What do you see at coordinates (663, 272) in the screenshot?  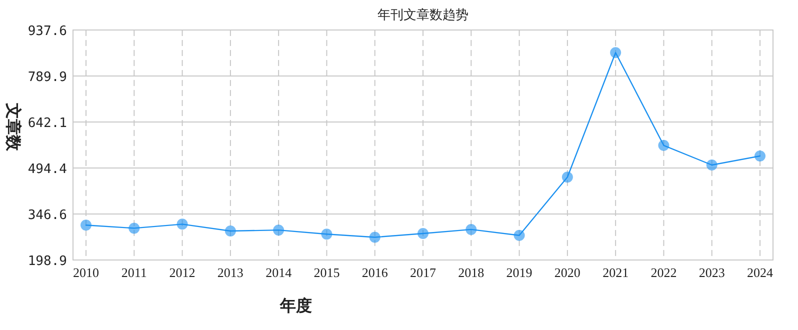 I see `x-tick-label: 2022` at bounding box center [663, 272].